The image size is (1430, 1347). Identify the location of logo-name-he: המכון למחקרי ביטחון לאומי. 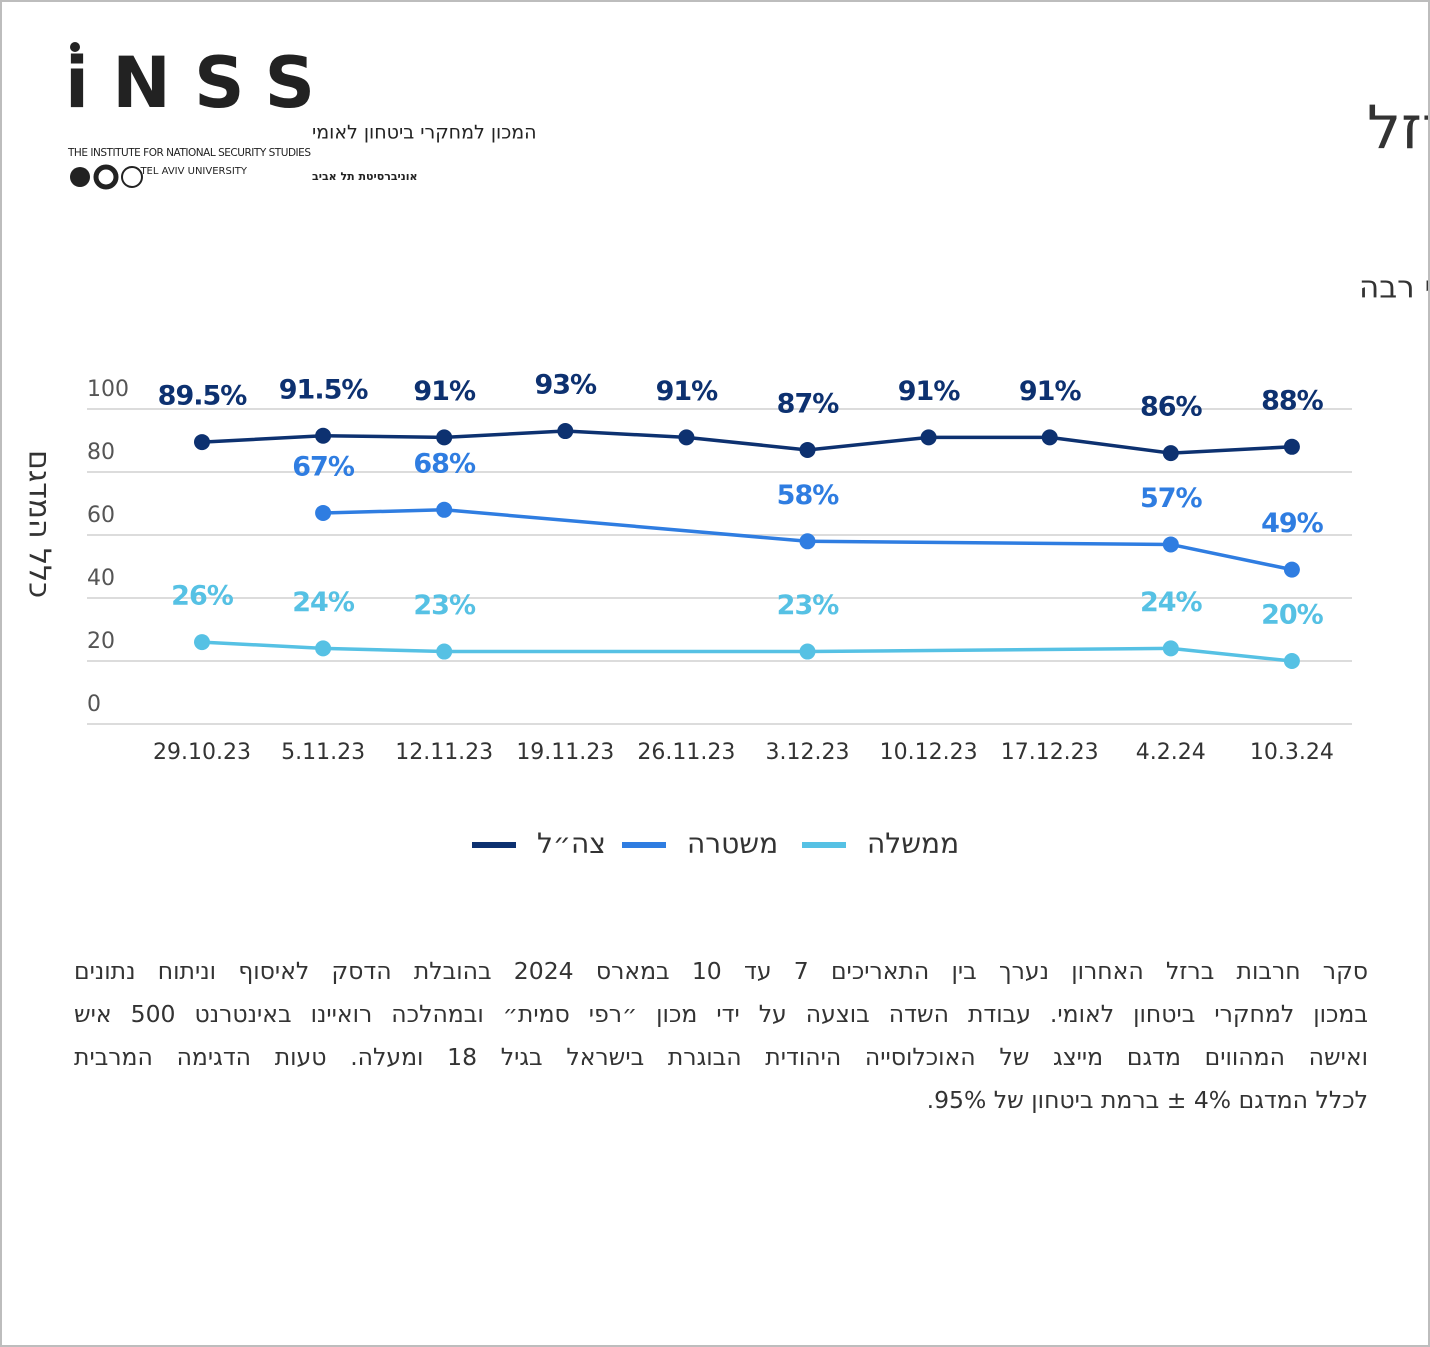
(424, 133).